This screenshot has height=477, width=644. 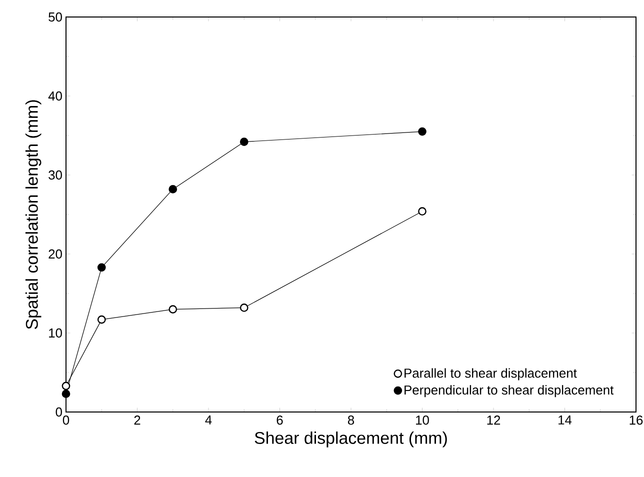 I want to click on x-axis-title: Shear displacement (mm), so click(x=350, y=440).